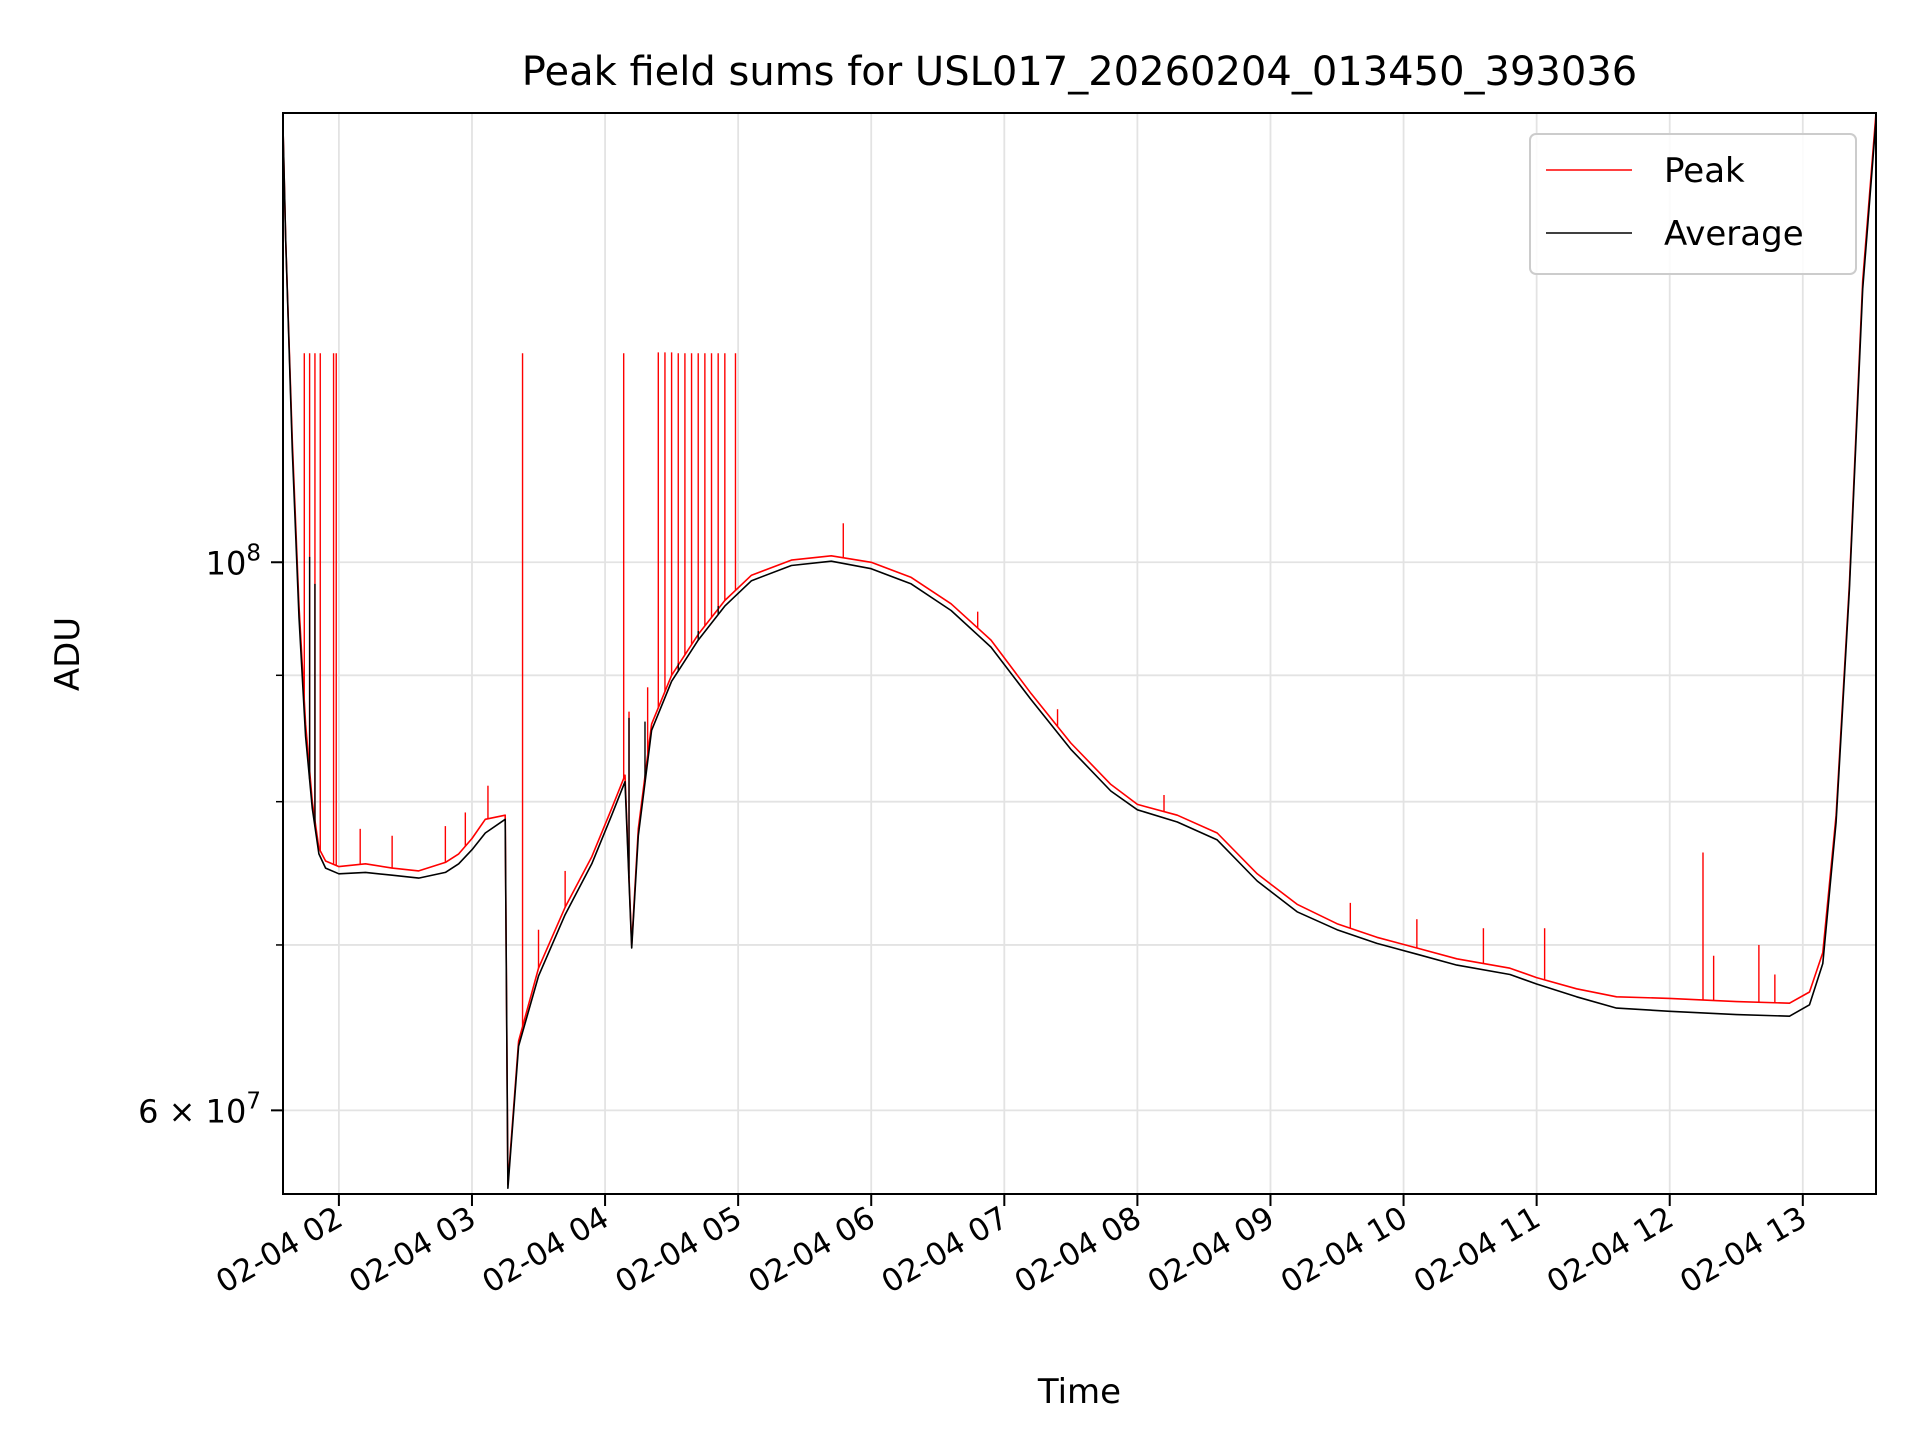 The width and height of the screenshot is (1920, 1444). Describe the element at coordinates (1079, 1392) in the screenshot. I see `x-axis-label: Time` at that location.